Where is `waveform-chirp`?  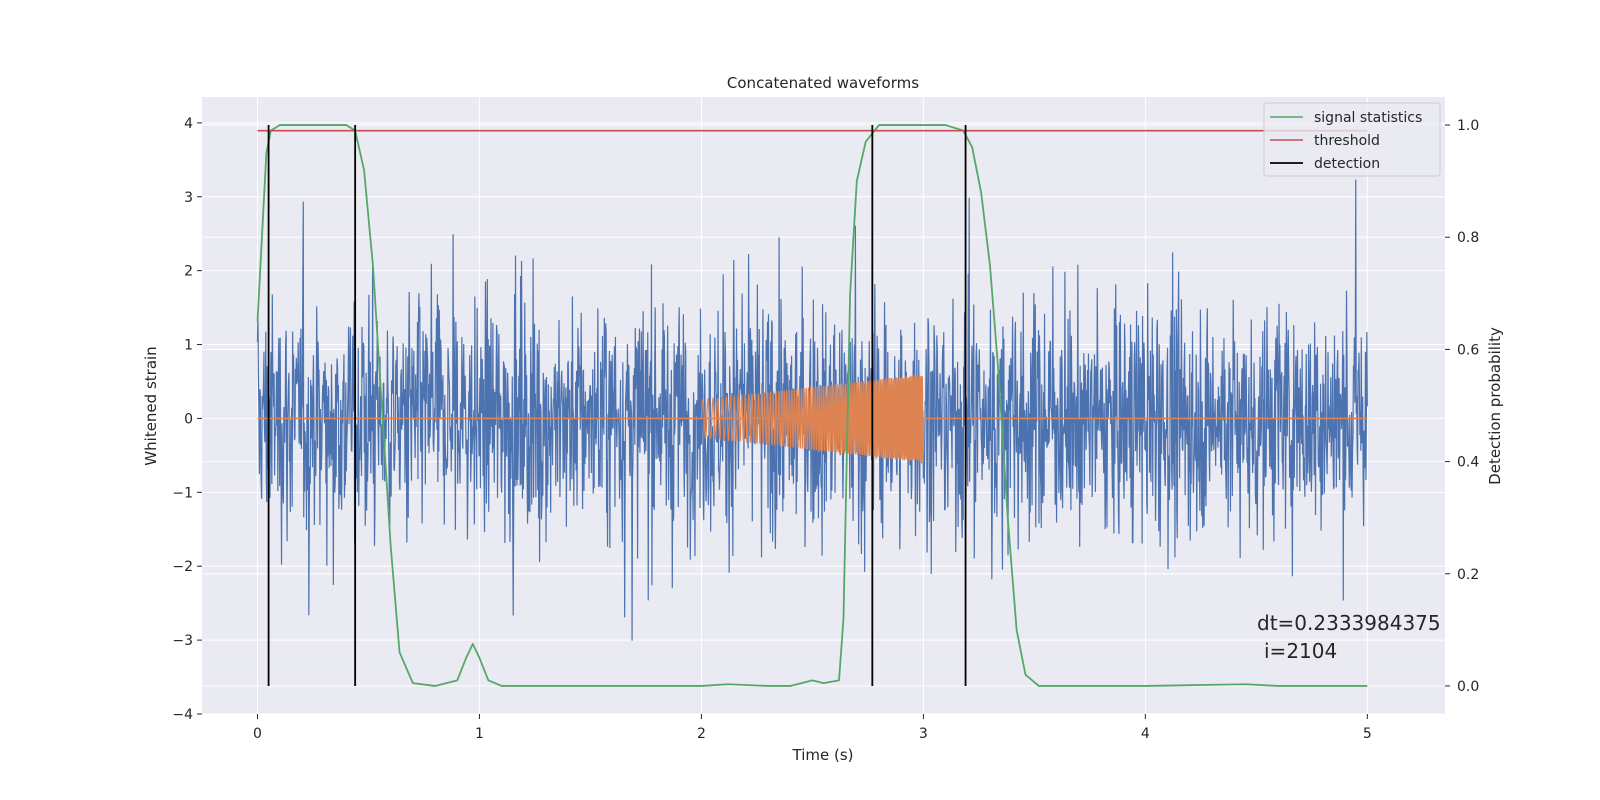 waveform-chirp is located at coordinates (812, 418).